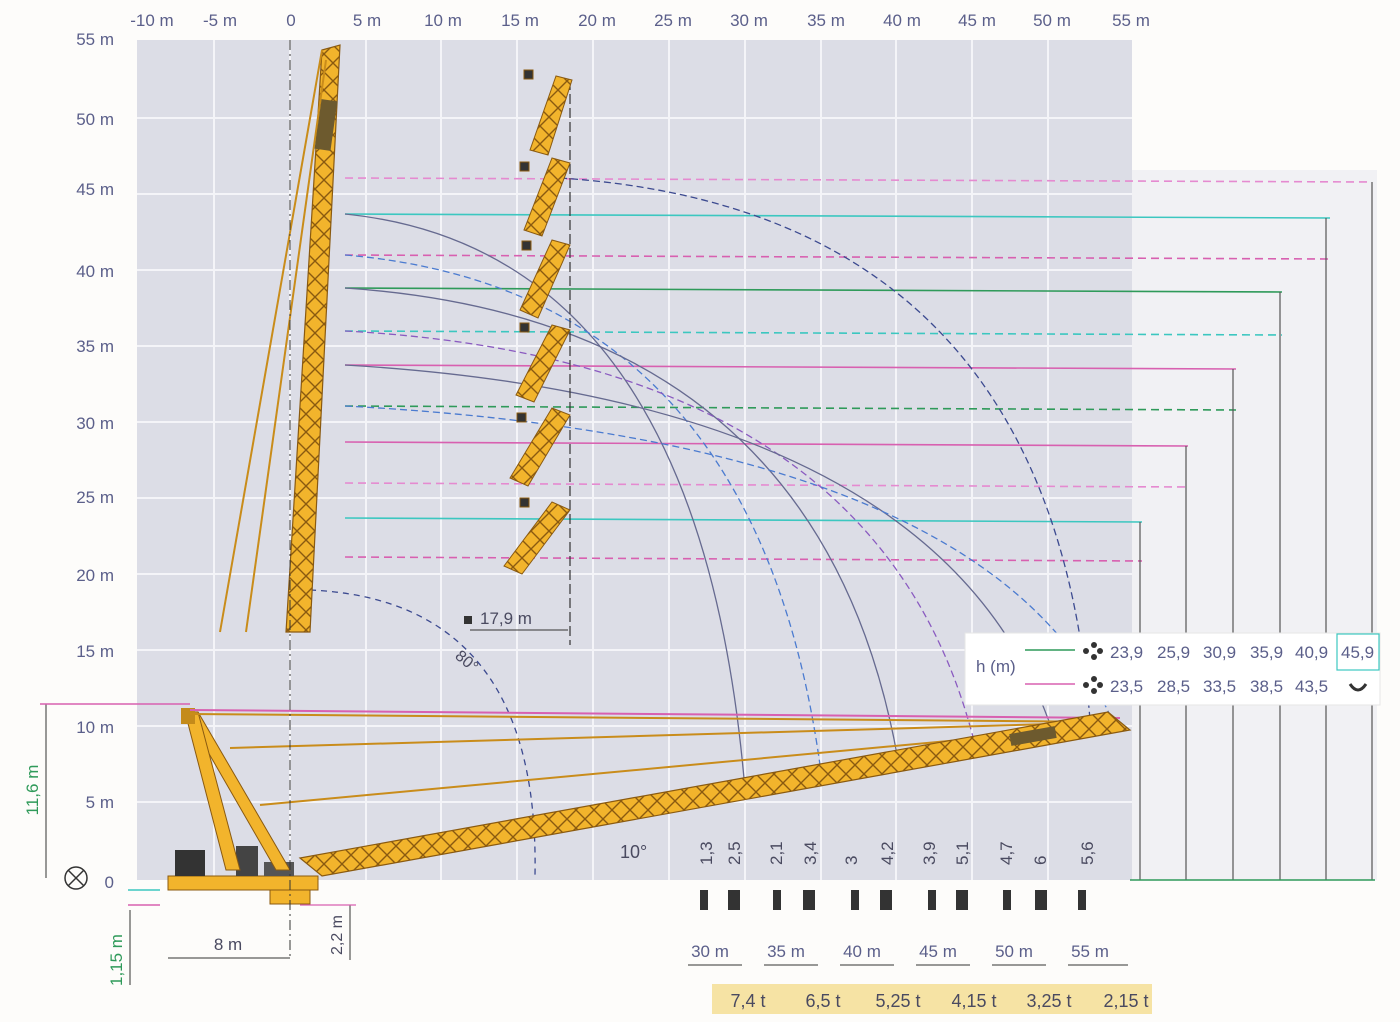  I want to click on pair-value-b: 4,2, so click(887, 853).